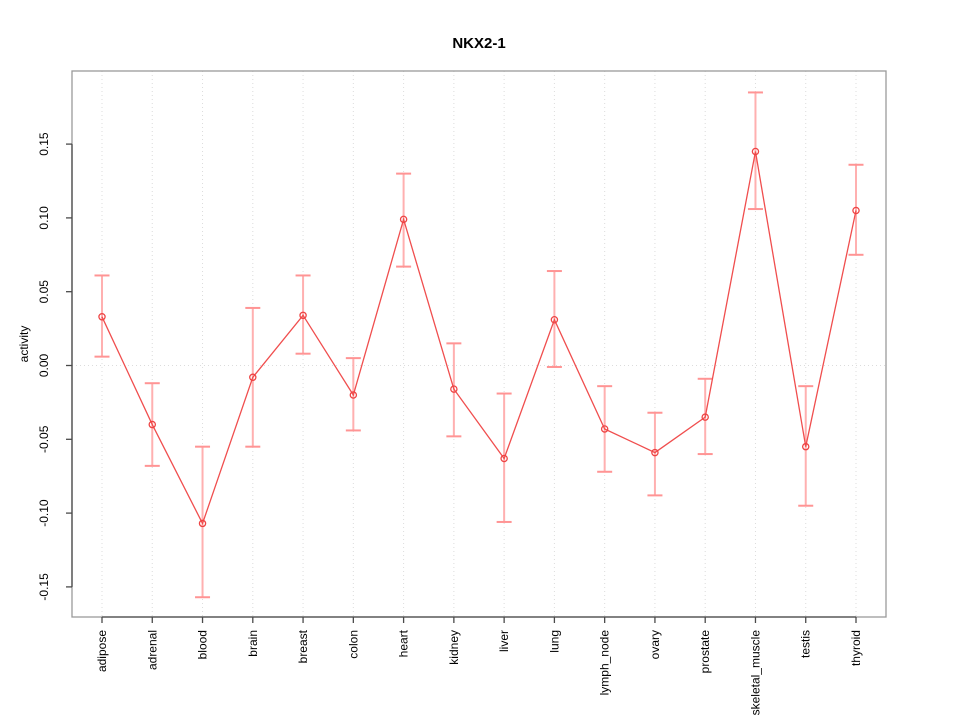  I want to click on x-tick-label: prostate, so click(705, 652).